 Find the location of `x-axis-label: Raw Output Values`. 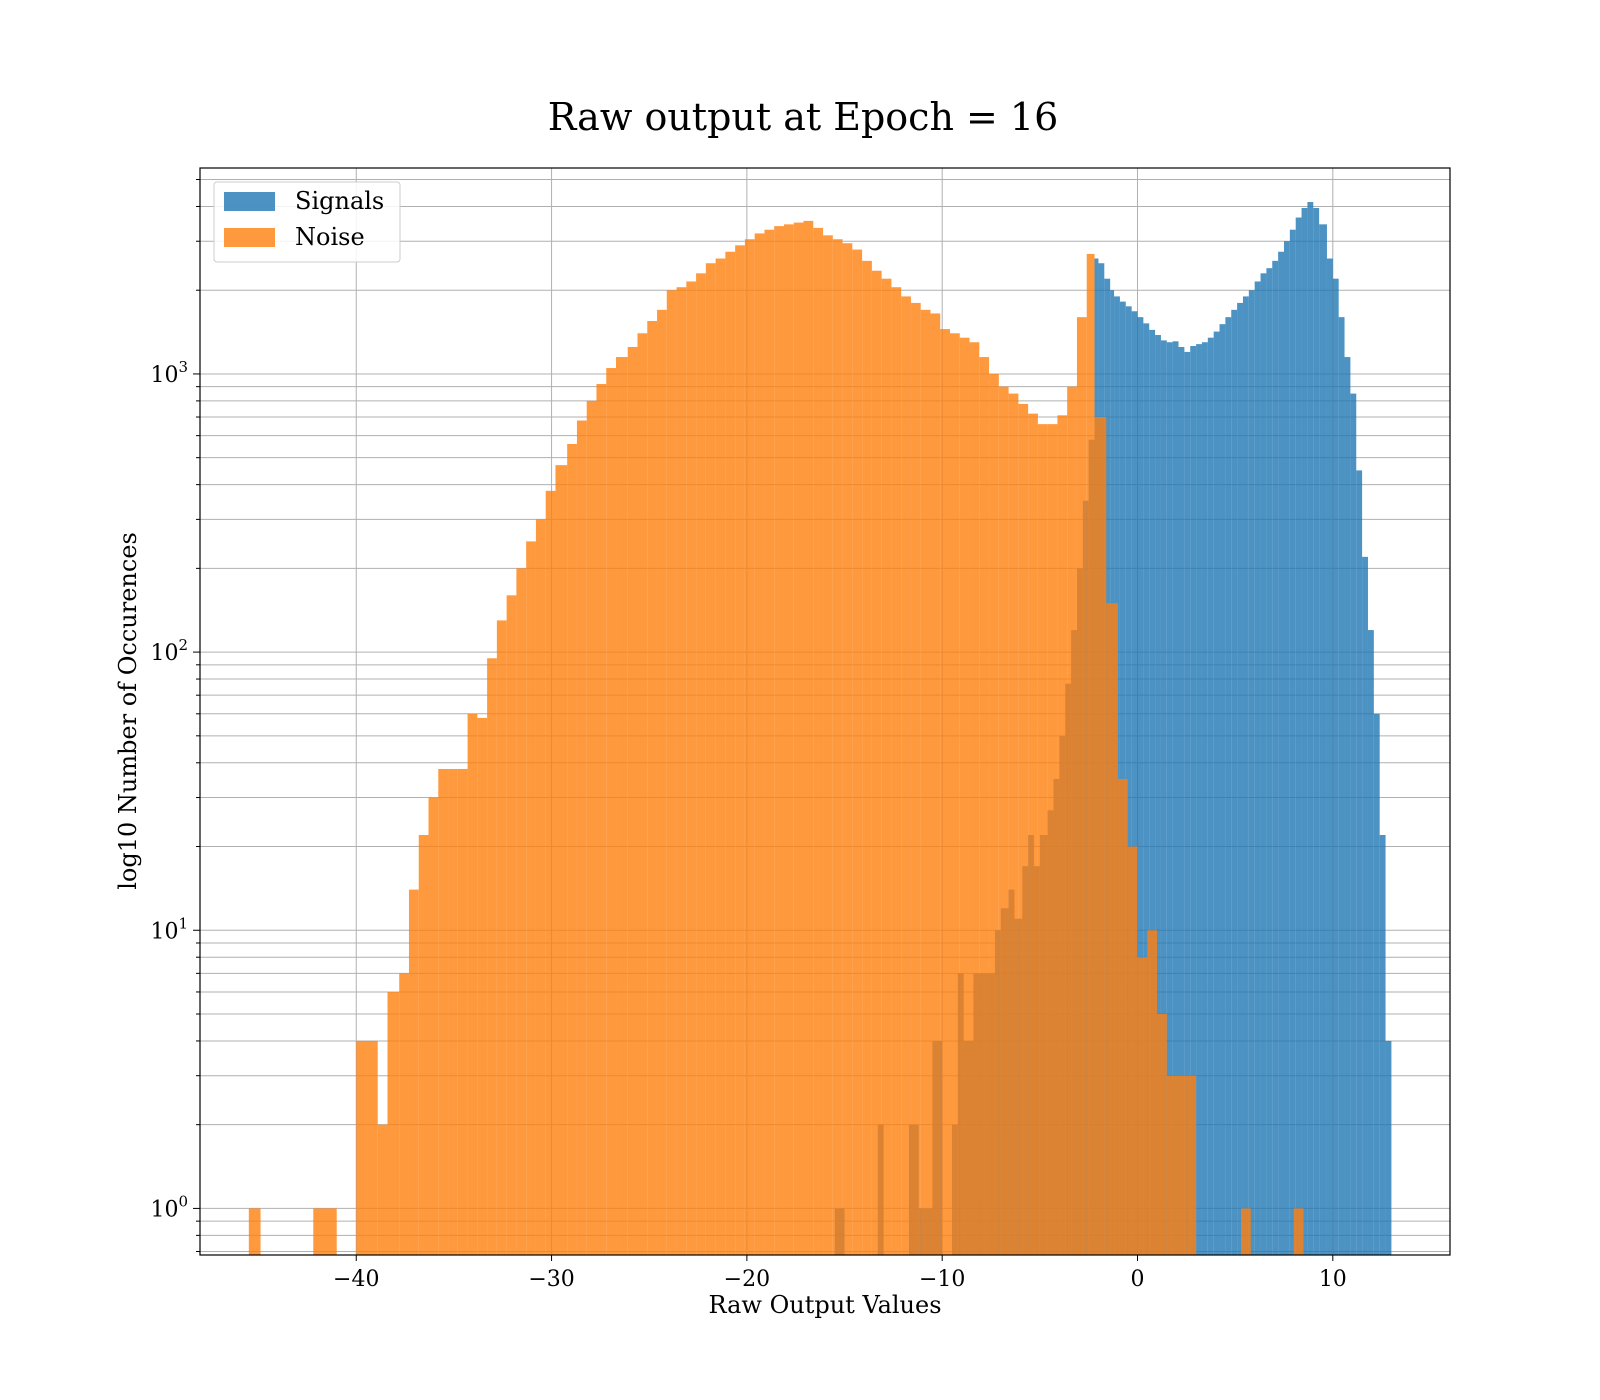

x-axis-label: Raw Output Values is located at coordinates (824, 1305).